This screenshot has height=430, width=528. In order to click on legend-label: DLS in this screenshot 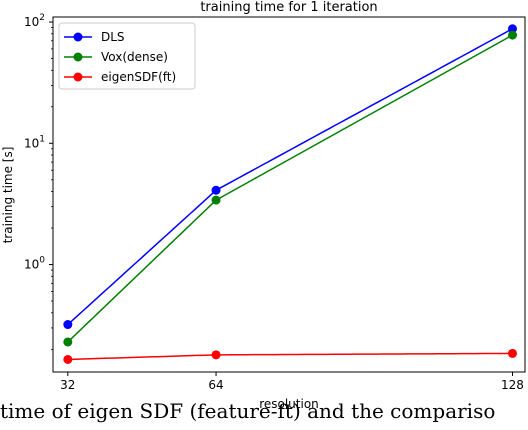, I will do `click(113, 37)`.